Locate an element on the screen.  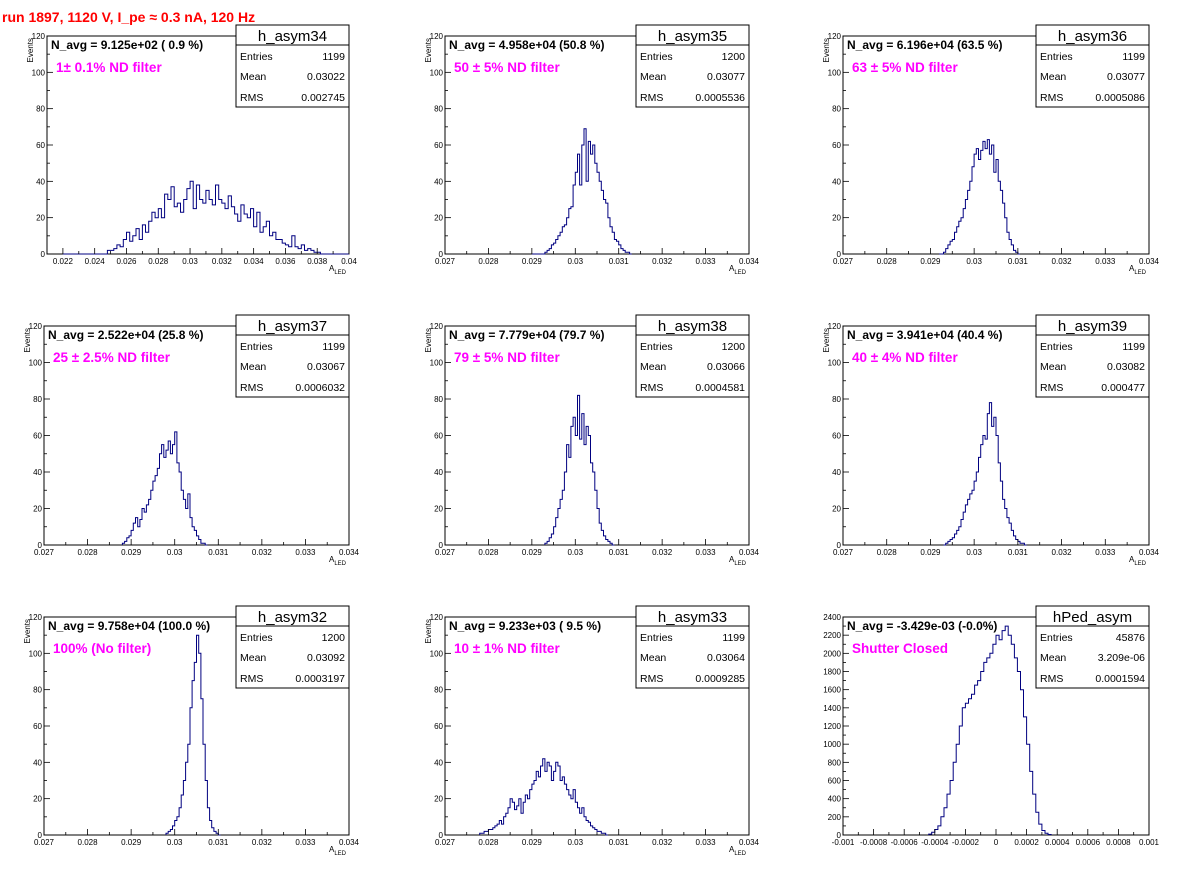
y-tick-label: 1400 is located at coordinates (832, 708).